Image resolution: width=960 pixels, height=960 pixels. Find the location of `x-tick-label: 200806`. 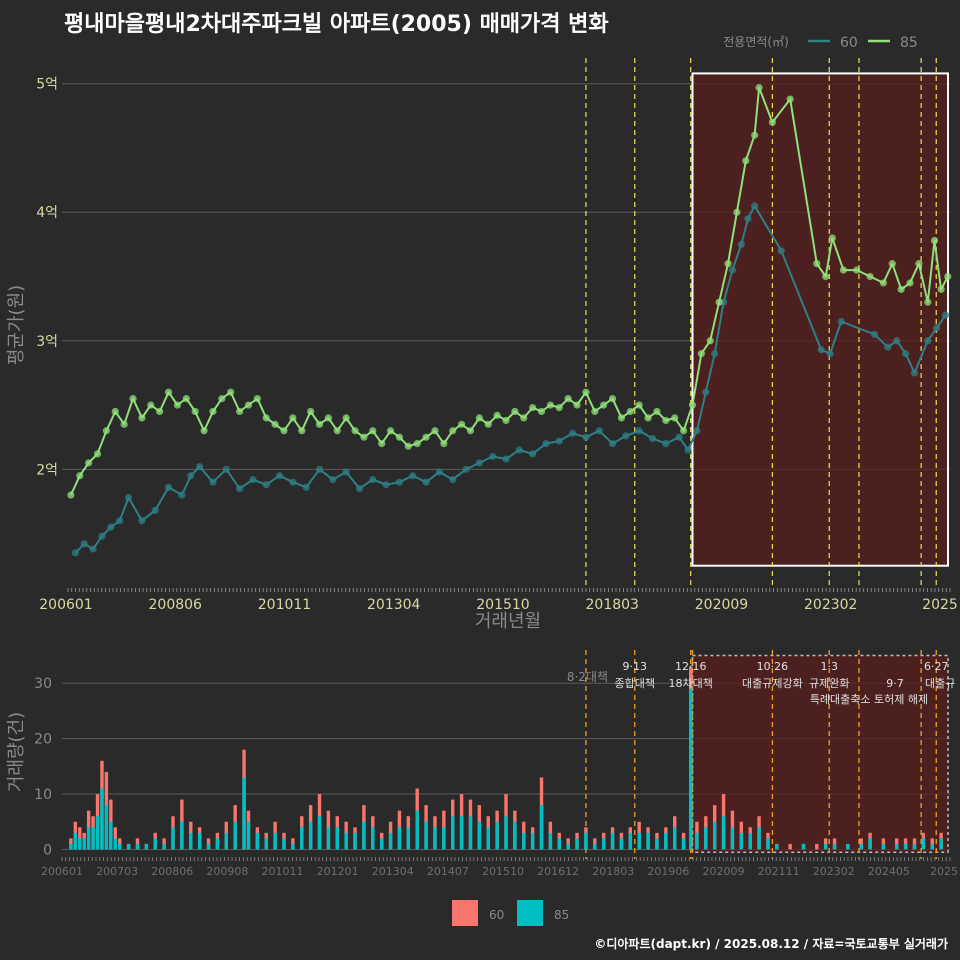

x-tick-label: 200806 is located at coordinates (176, 605).